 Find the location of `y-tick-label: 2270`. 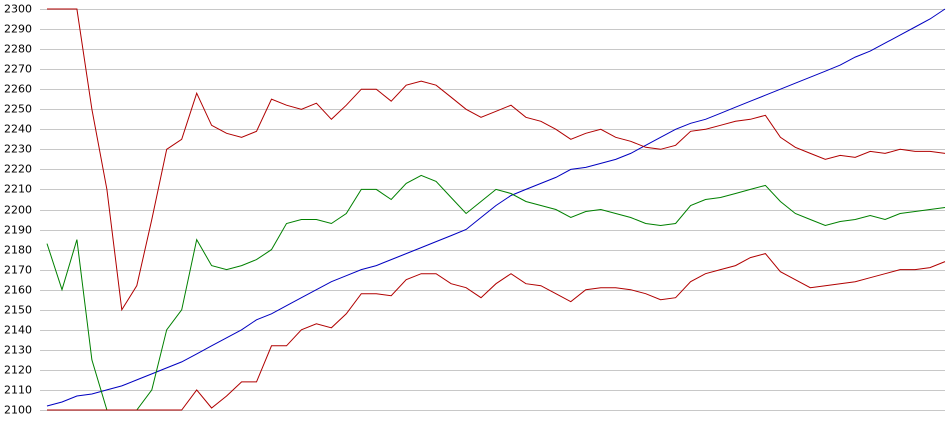

y-tick-label: 2270 is located at coordinates (18, 69).